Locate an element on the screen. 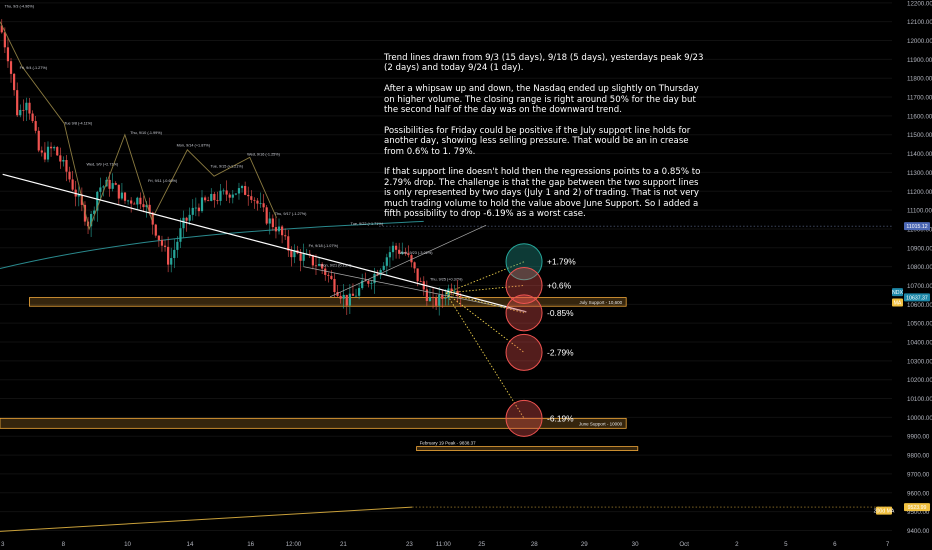 The width and height of the screenshot is (932, 550). x-tick-label: 3 is located at coordinates (3, 544).